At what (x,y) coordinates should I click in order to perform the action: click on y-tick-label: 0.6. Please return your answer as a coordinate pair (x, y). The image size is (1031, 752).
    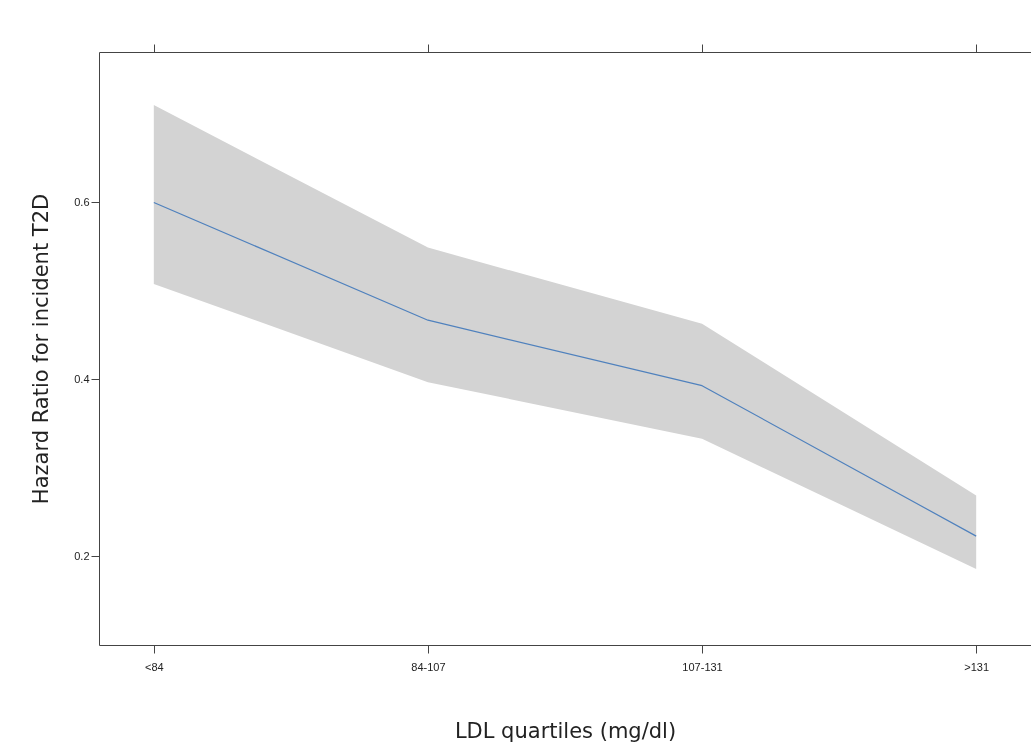
    Looking at the image, I should click on (82, 201).